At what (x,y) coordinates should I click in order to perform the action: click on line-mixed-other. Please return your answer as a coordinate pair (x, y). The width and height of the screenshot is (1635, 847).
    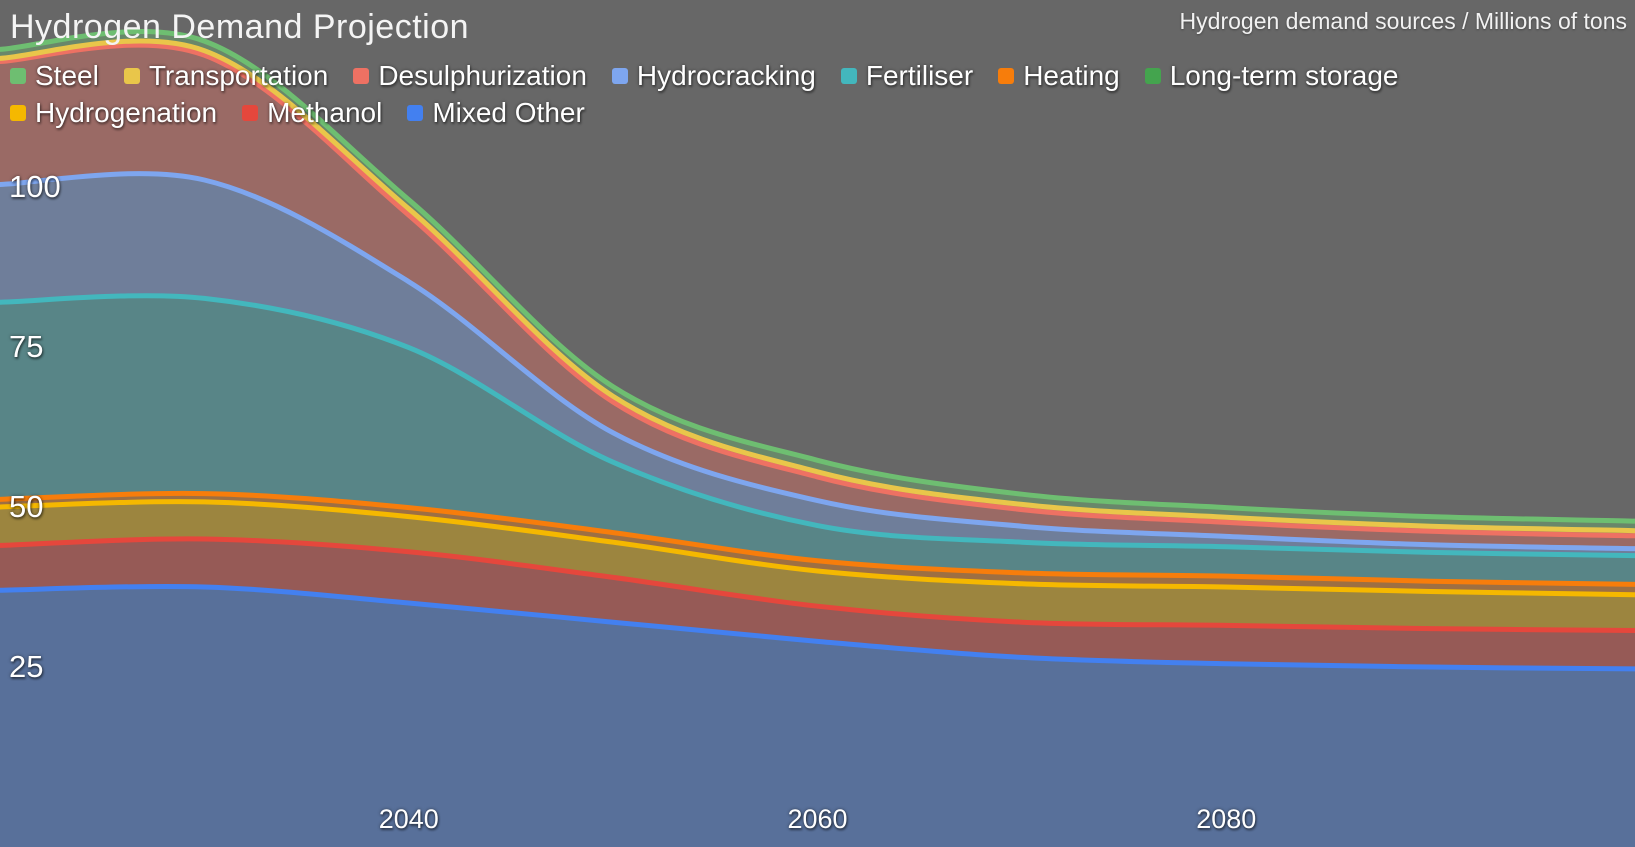
    Looking at the image, I should click on (817, 627).